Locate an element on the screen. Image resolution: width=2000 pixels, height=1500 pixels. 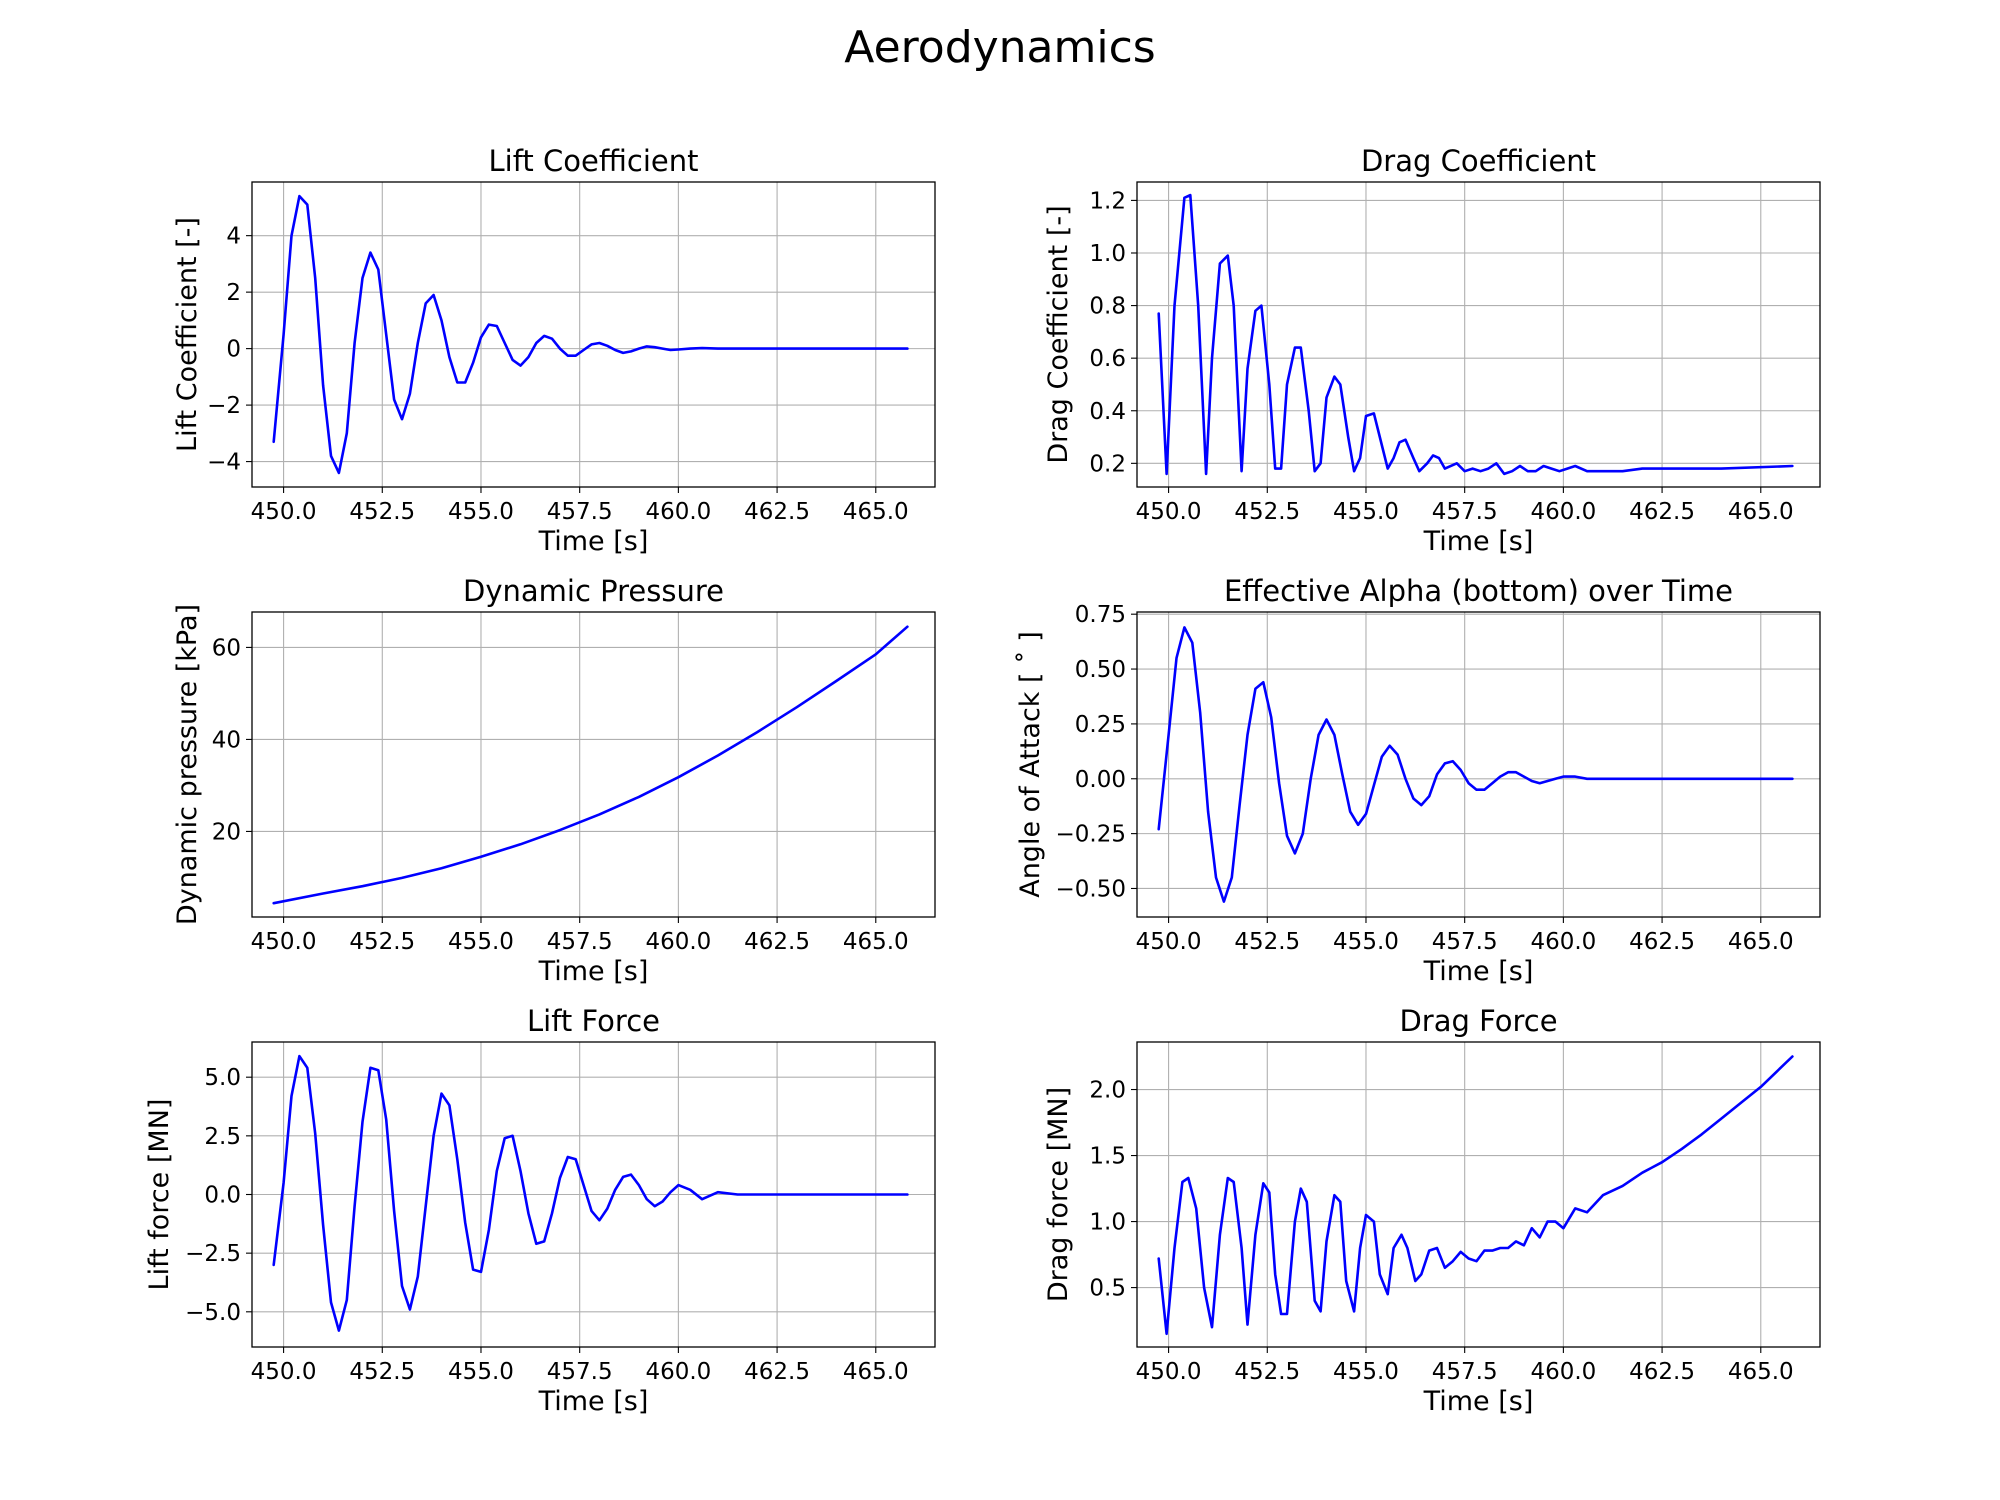
y-axis-label: Dynamic pressure [kPa] is located at coordinates (187, 764).